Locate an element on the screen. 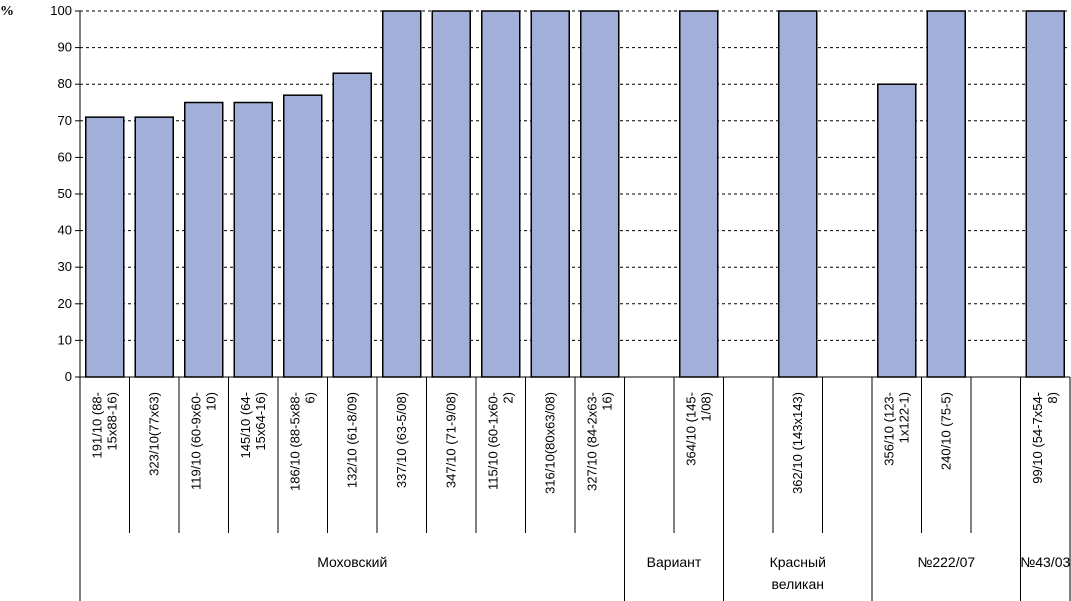  y-tick-label: 10 is located at coordinates (65, 339).